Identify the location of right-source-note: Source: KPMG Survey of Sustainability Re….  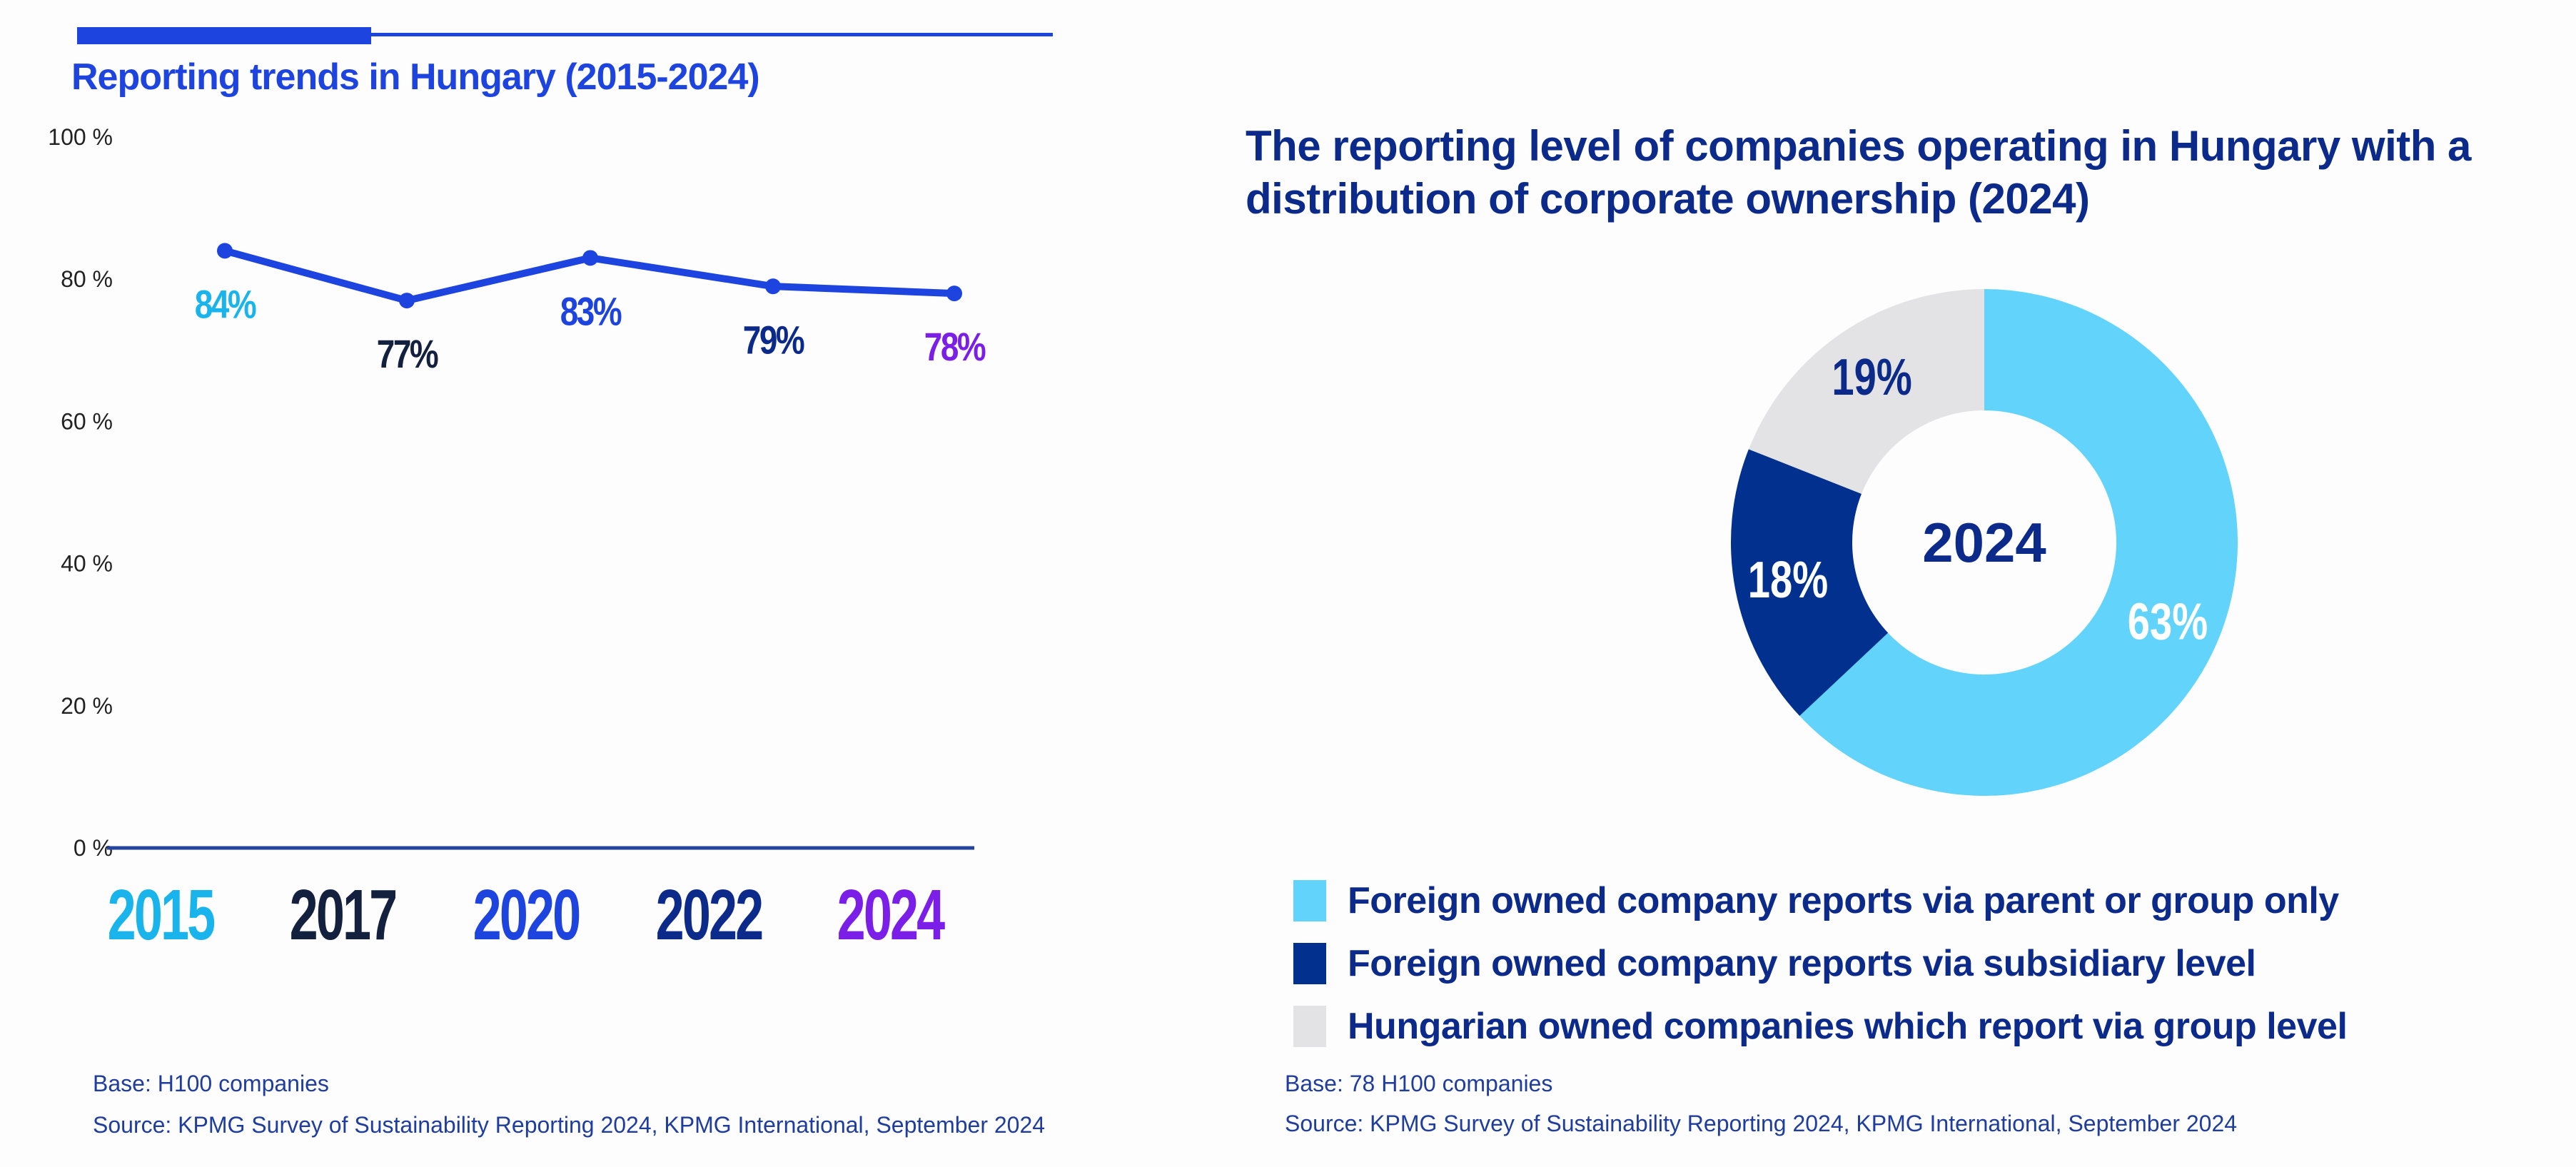
(1761, 1123).